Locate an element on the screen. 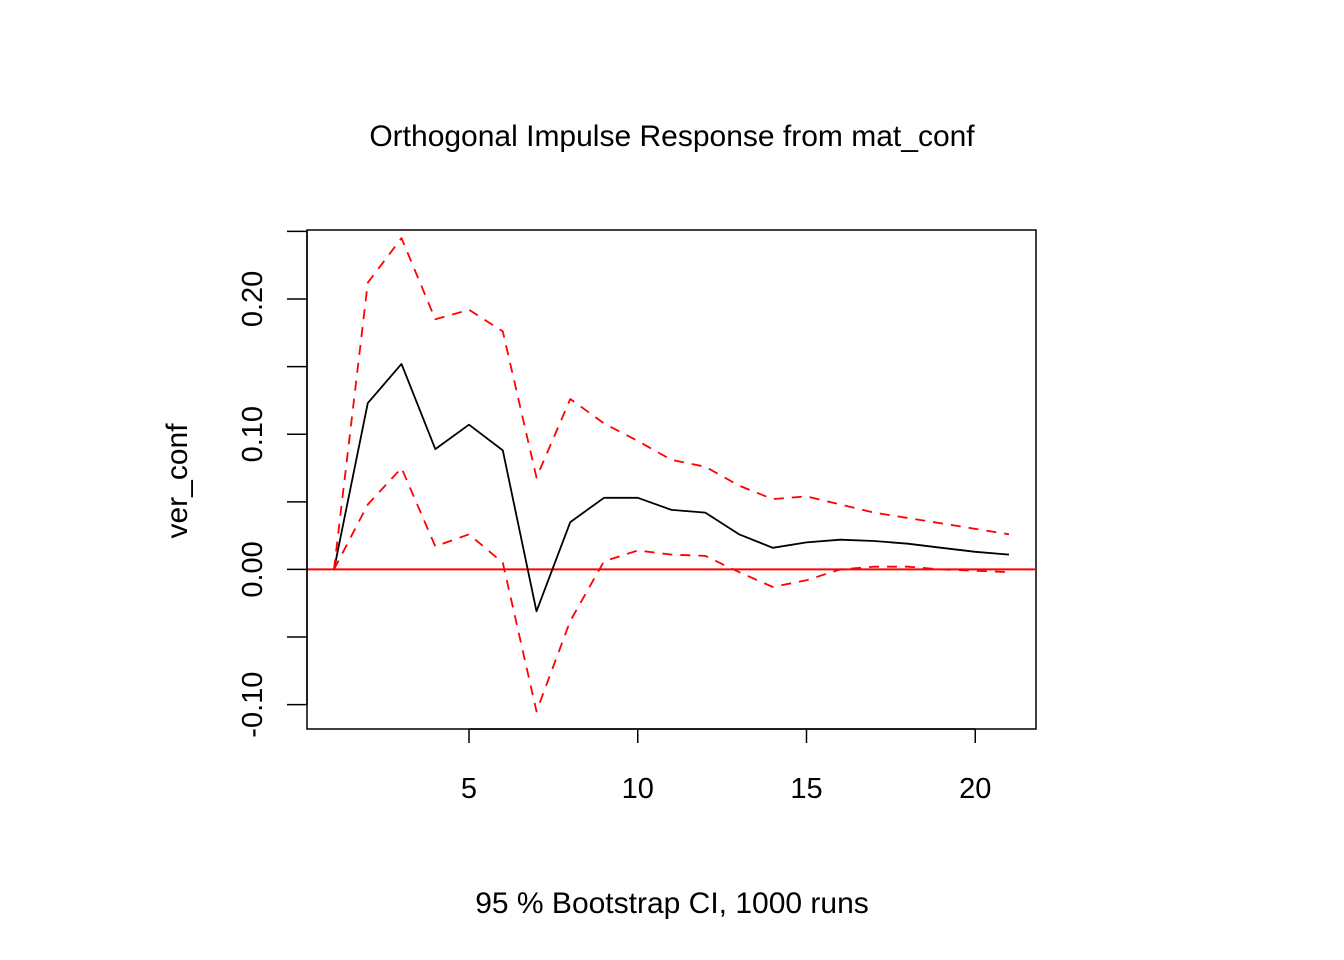  y-tick-label: -0.10 is located at coordinates (253, 705).